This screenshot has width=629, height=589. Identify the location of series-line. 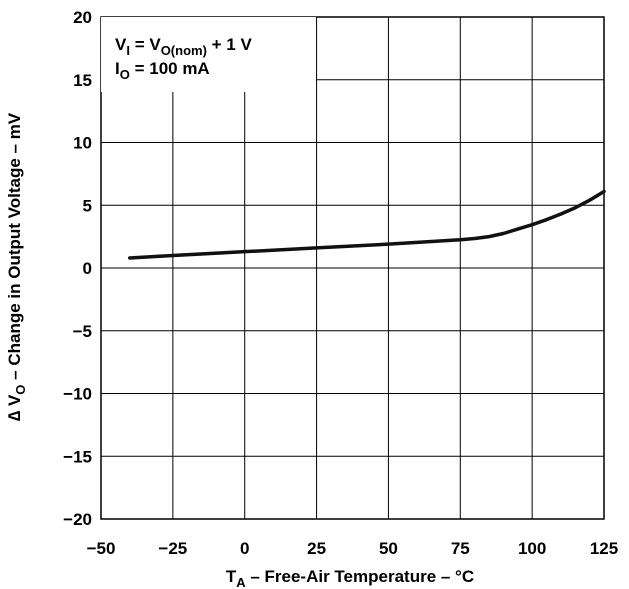
(366, 224).